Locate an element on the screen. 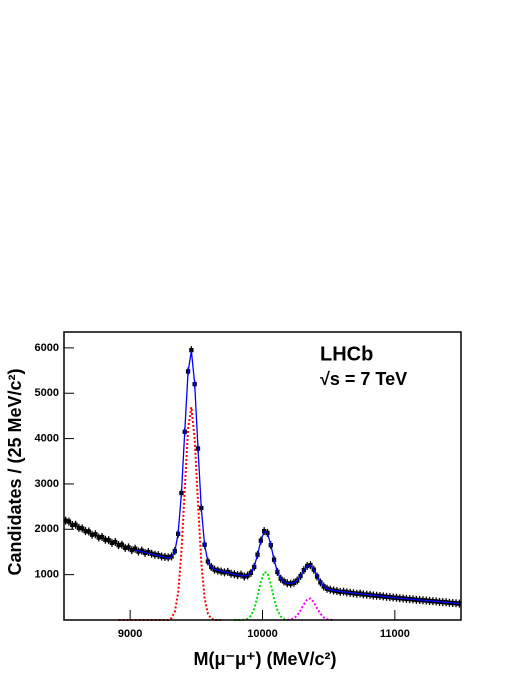 Image resolution: width=523 pixels, height=677 pixels. x-axis-title: M(μ⁻μ⁺) (MeV/c²) is located at coordinates (264, 659).